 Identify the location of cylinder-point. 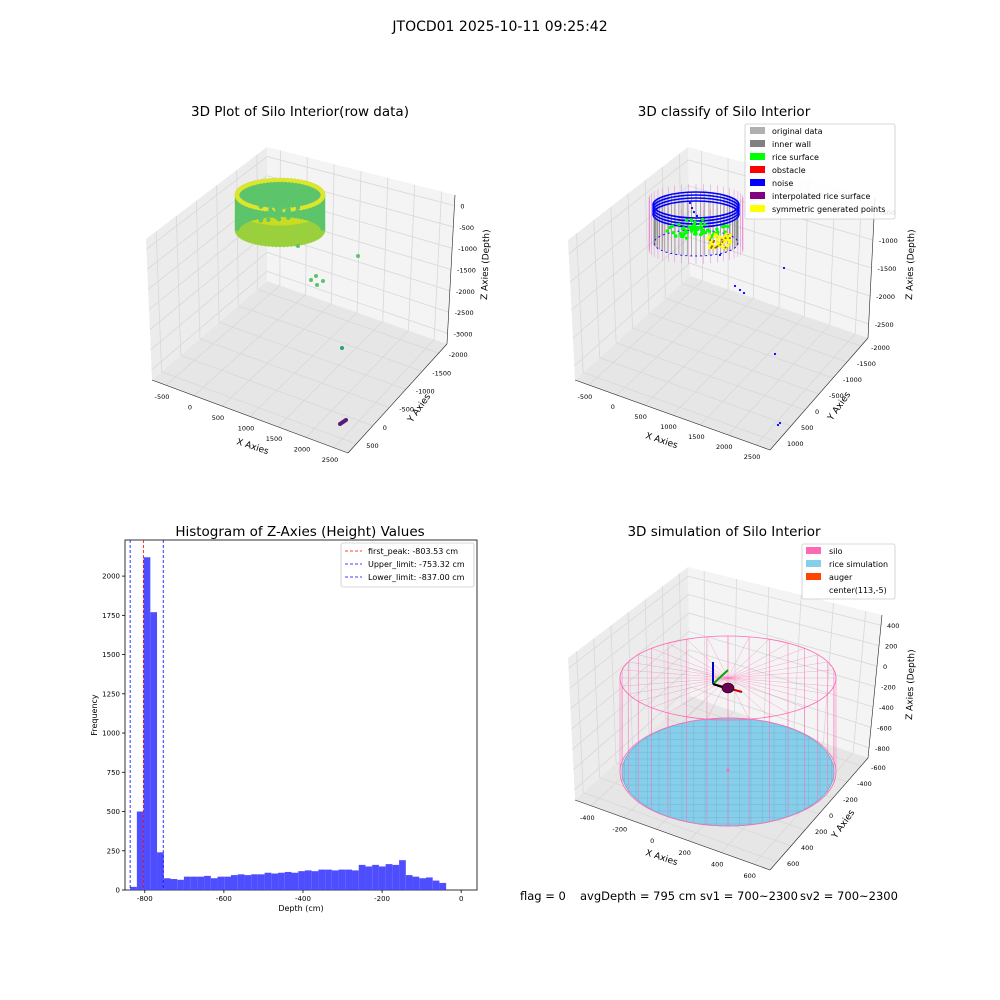
(323, 228).